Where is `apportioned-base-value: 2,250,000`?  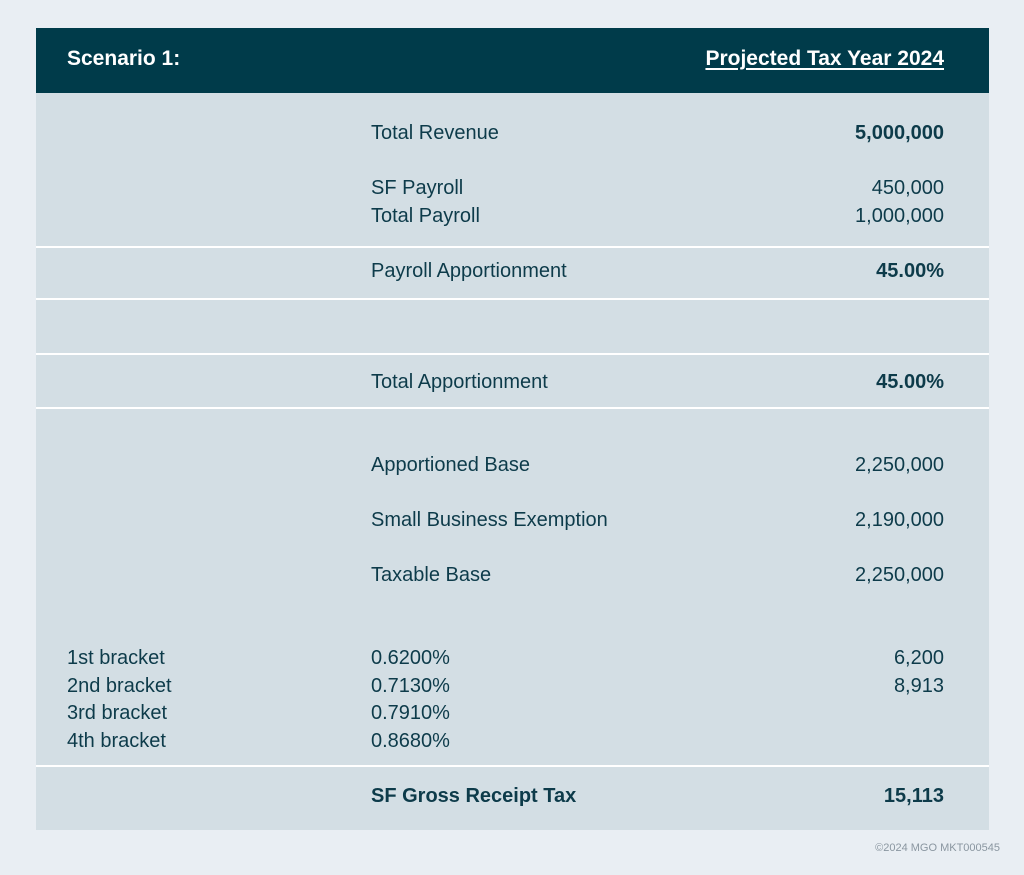
apportioned-base-value: 2,250,000 is located at coordinates (899, 465).